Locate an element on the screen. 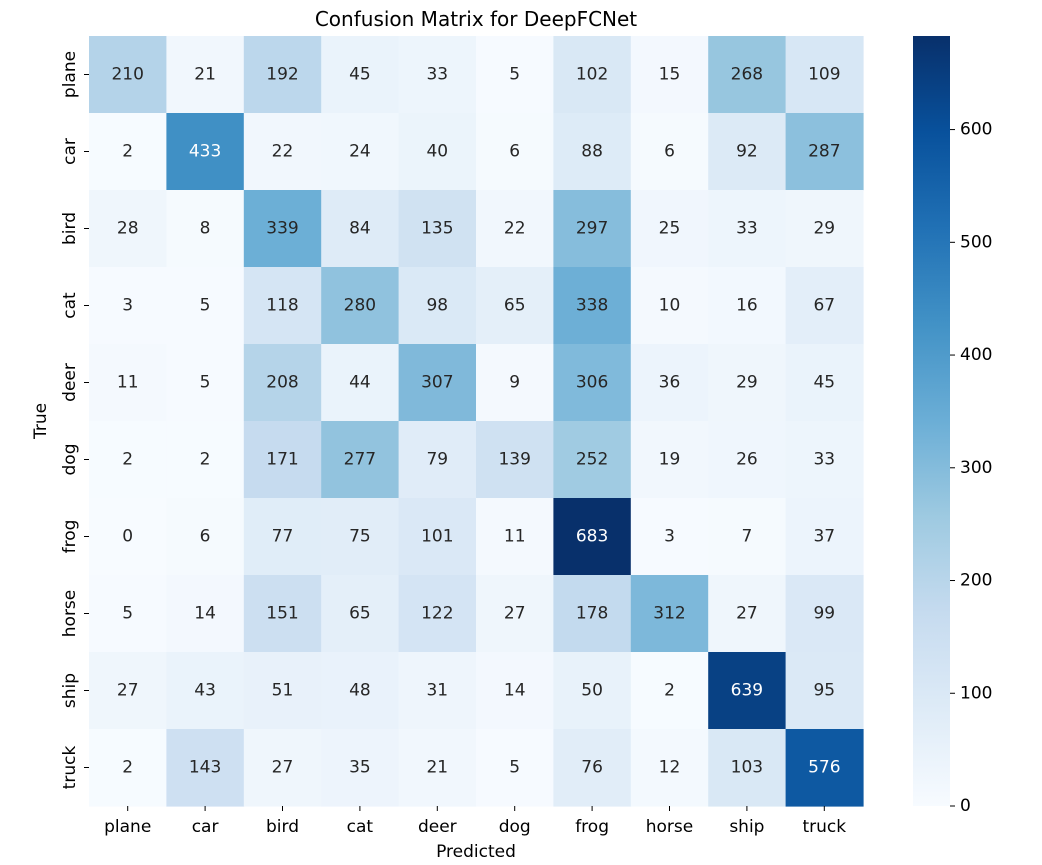 This screenshot has height=865, width=1042. x-tick-label: deer is located at coordinates (437, 827).